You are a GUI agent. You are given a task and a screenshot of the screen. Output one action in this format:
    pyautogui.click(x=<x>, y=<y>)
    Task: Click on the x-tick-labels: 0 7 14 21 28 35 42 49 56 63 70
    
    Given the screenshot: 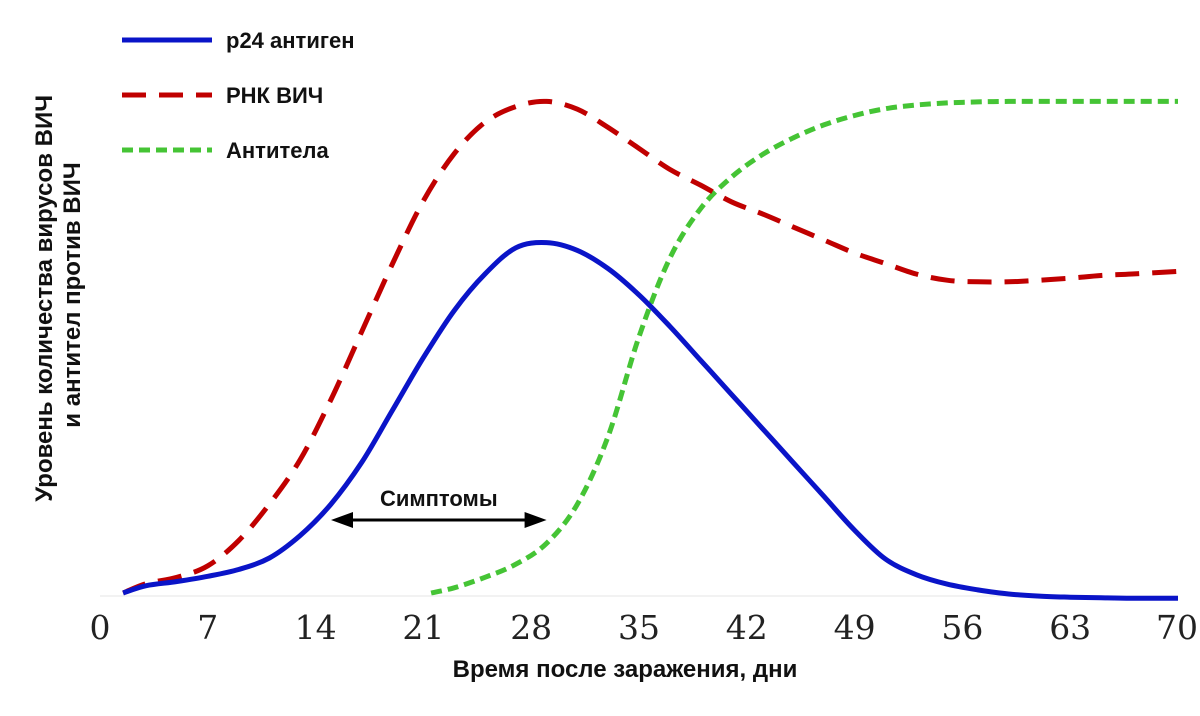 What is the action you would take?
    pyautogui.click(x=644, y=627)
    